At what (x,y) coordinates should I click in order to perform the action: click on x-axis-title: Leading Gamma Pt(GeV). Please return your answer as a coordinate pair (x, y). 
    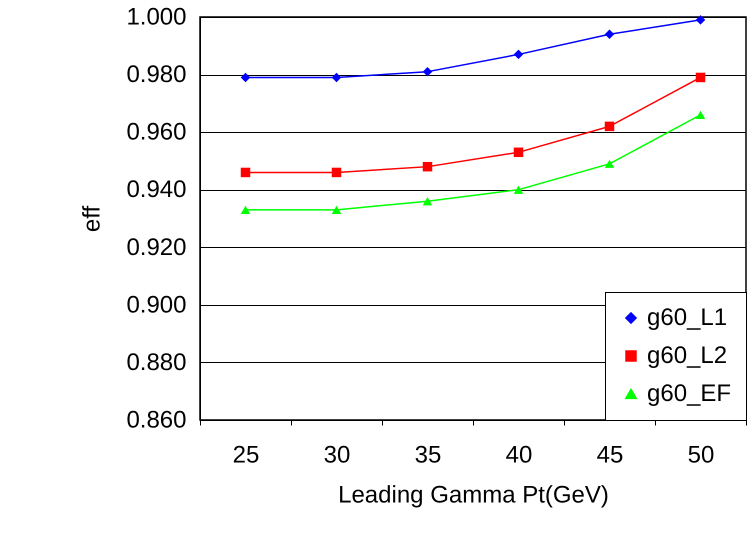
    Looking at the image, I should click on (473, 495).